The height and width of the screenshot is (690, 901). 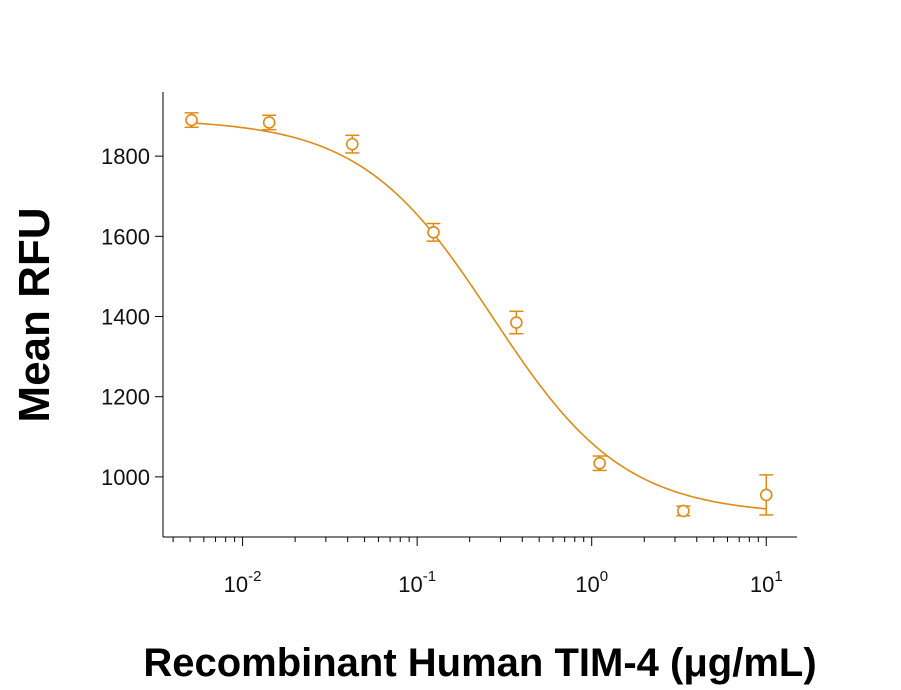 What do you see at coordinates (125, 236) in the screenshot?
I see `y-tick-label: 1600` at bounding box center [125, 236].